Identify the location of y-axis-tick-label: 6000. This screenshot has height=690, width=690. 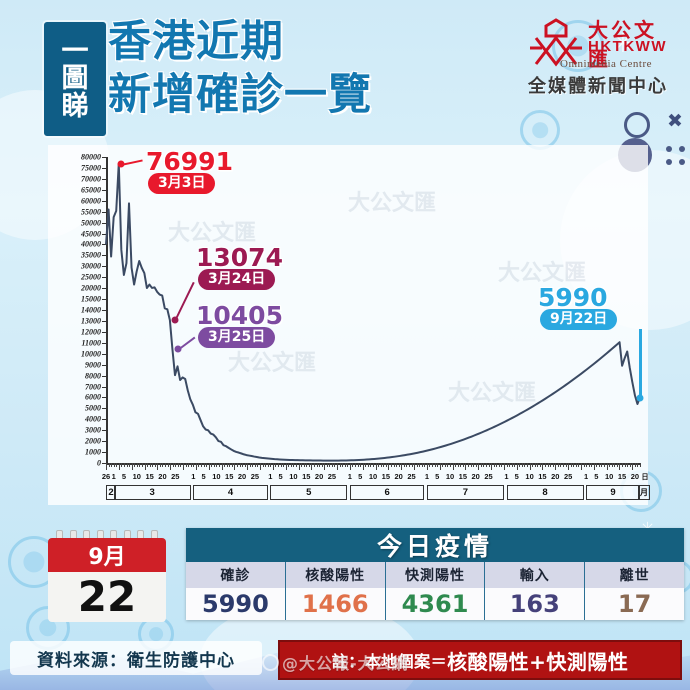
(93, 397).